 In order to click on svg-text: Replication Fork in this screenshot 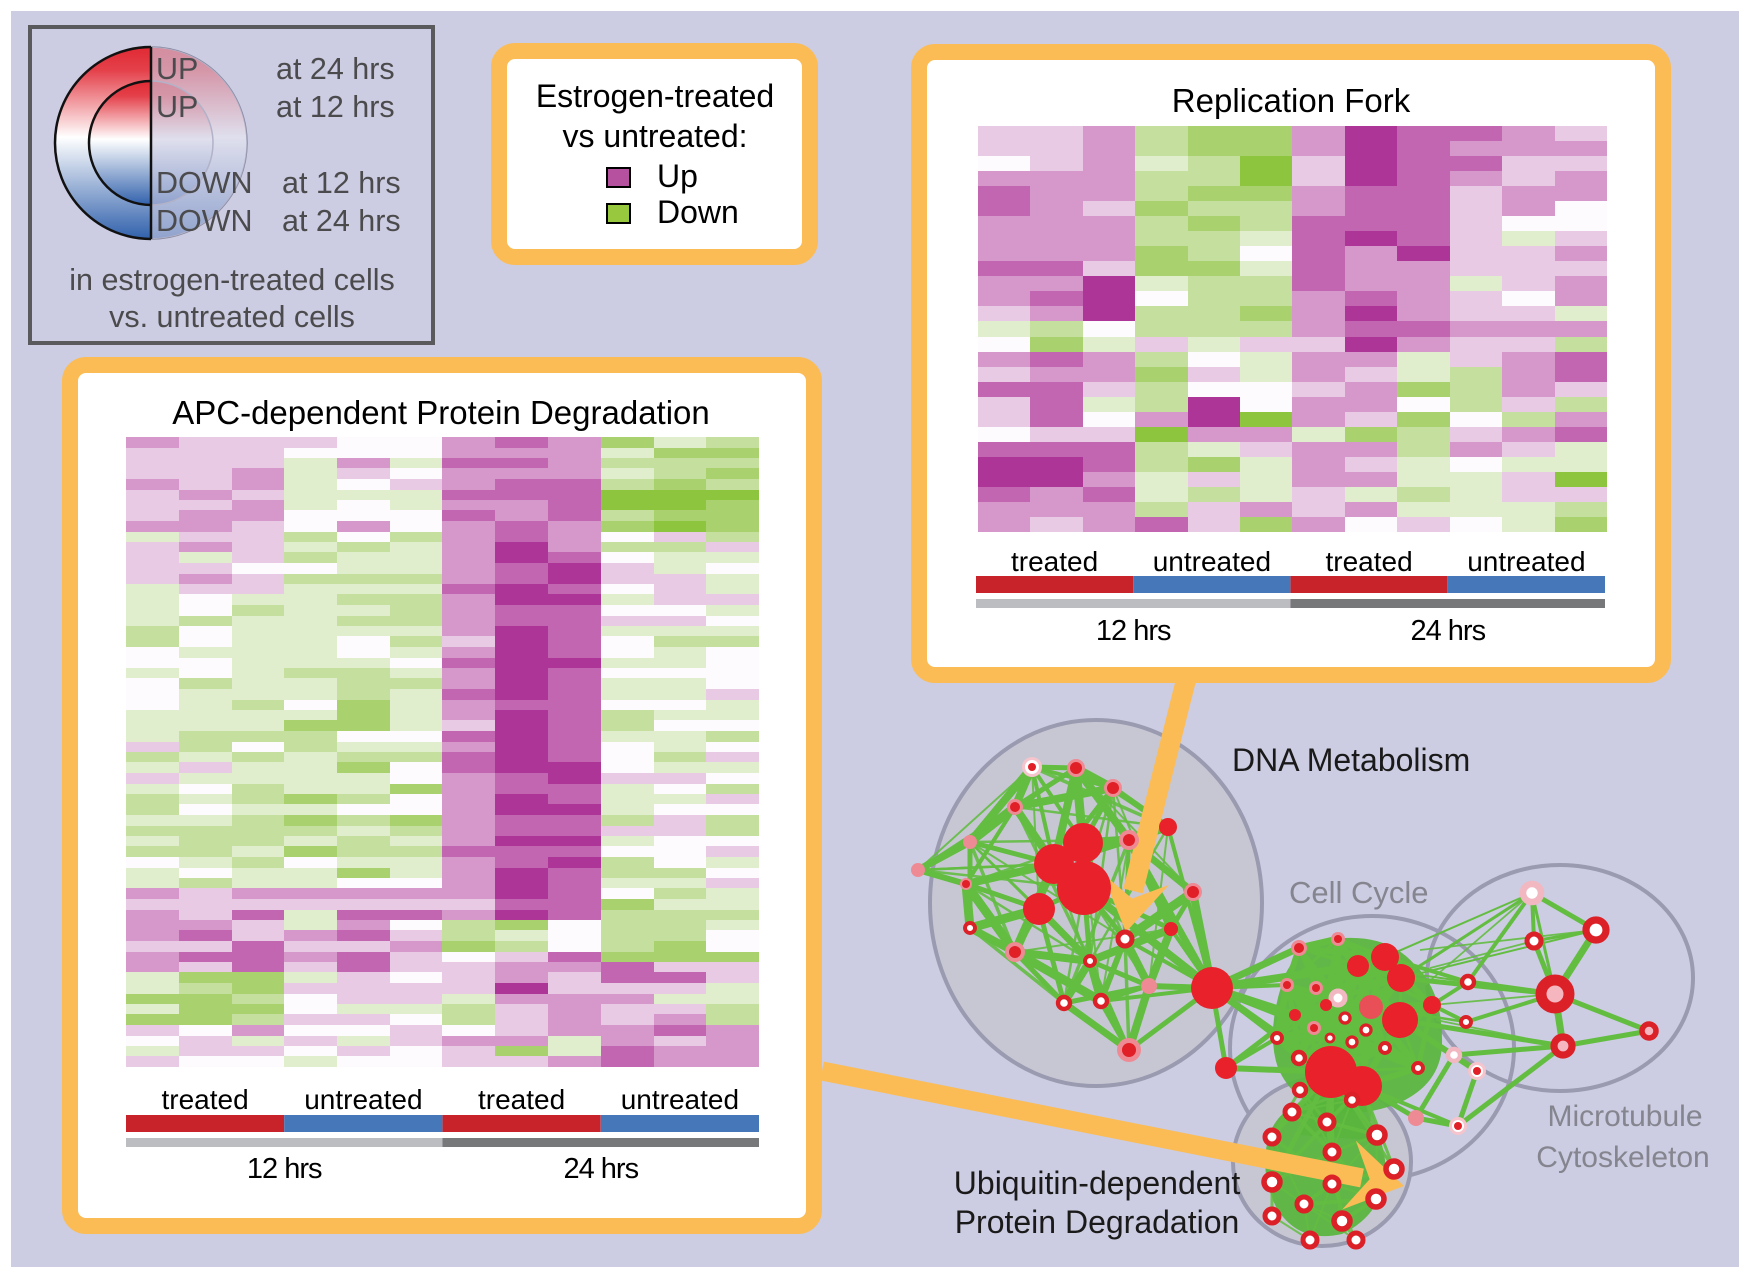, I will do `click(1291, 100)`.